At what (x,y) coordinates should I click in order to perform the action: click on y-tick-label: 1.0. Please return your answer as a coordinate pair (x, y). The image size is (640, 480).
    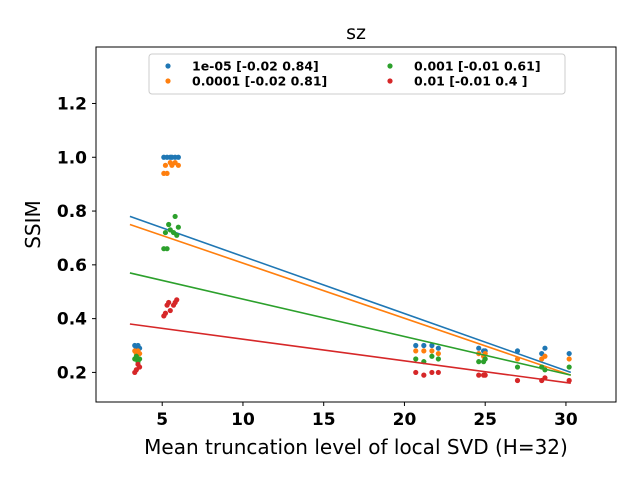
    Looking at the image, I should click on (72, 158).